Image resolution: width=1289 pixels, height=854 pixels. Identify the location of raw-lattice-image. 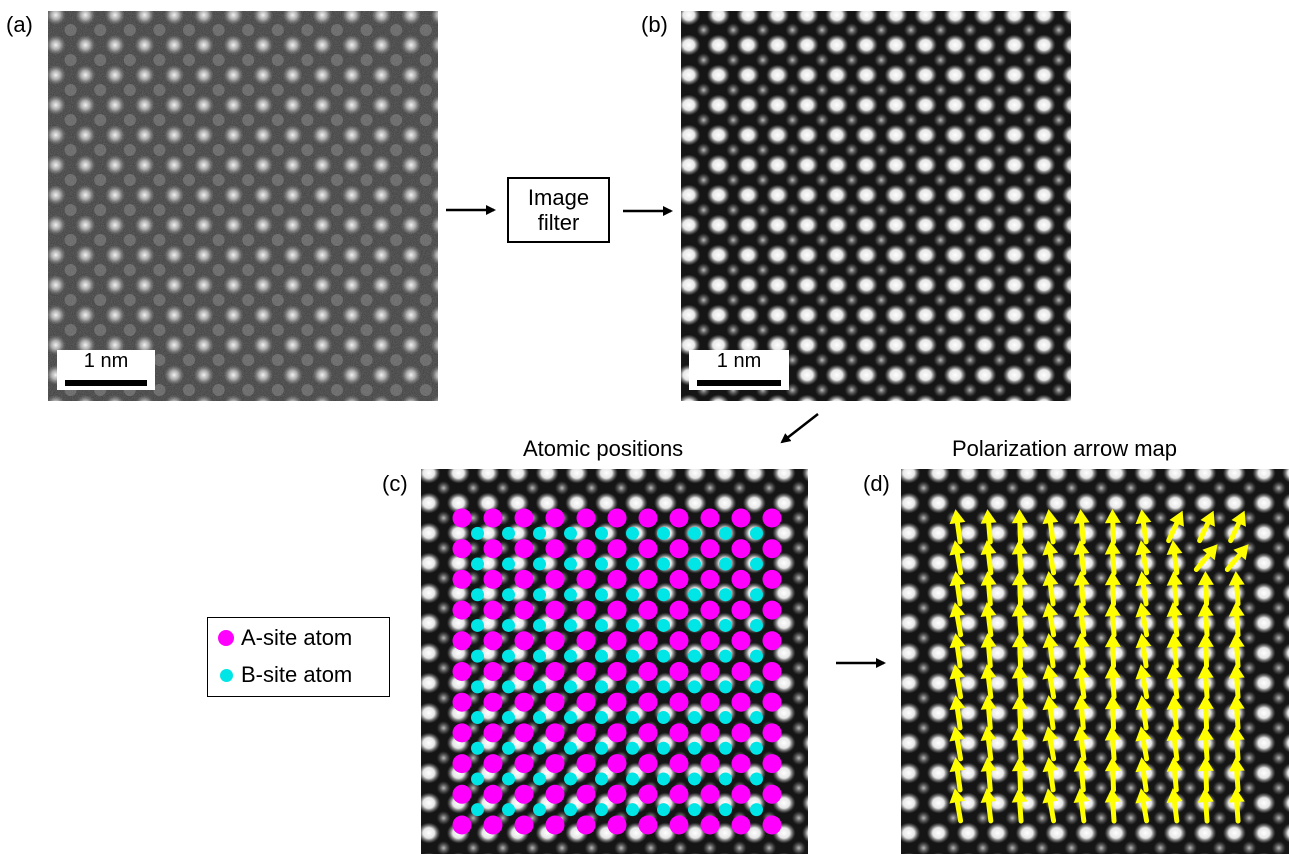
(243, 206).